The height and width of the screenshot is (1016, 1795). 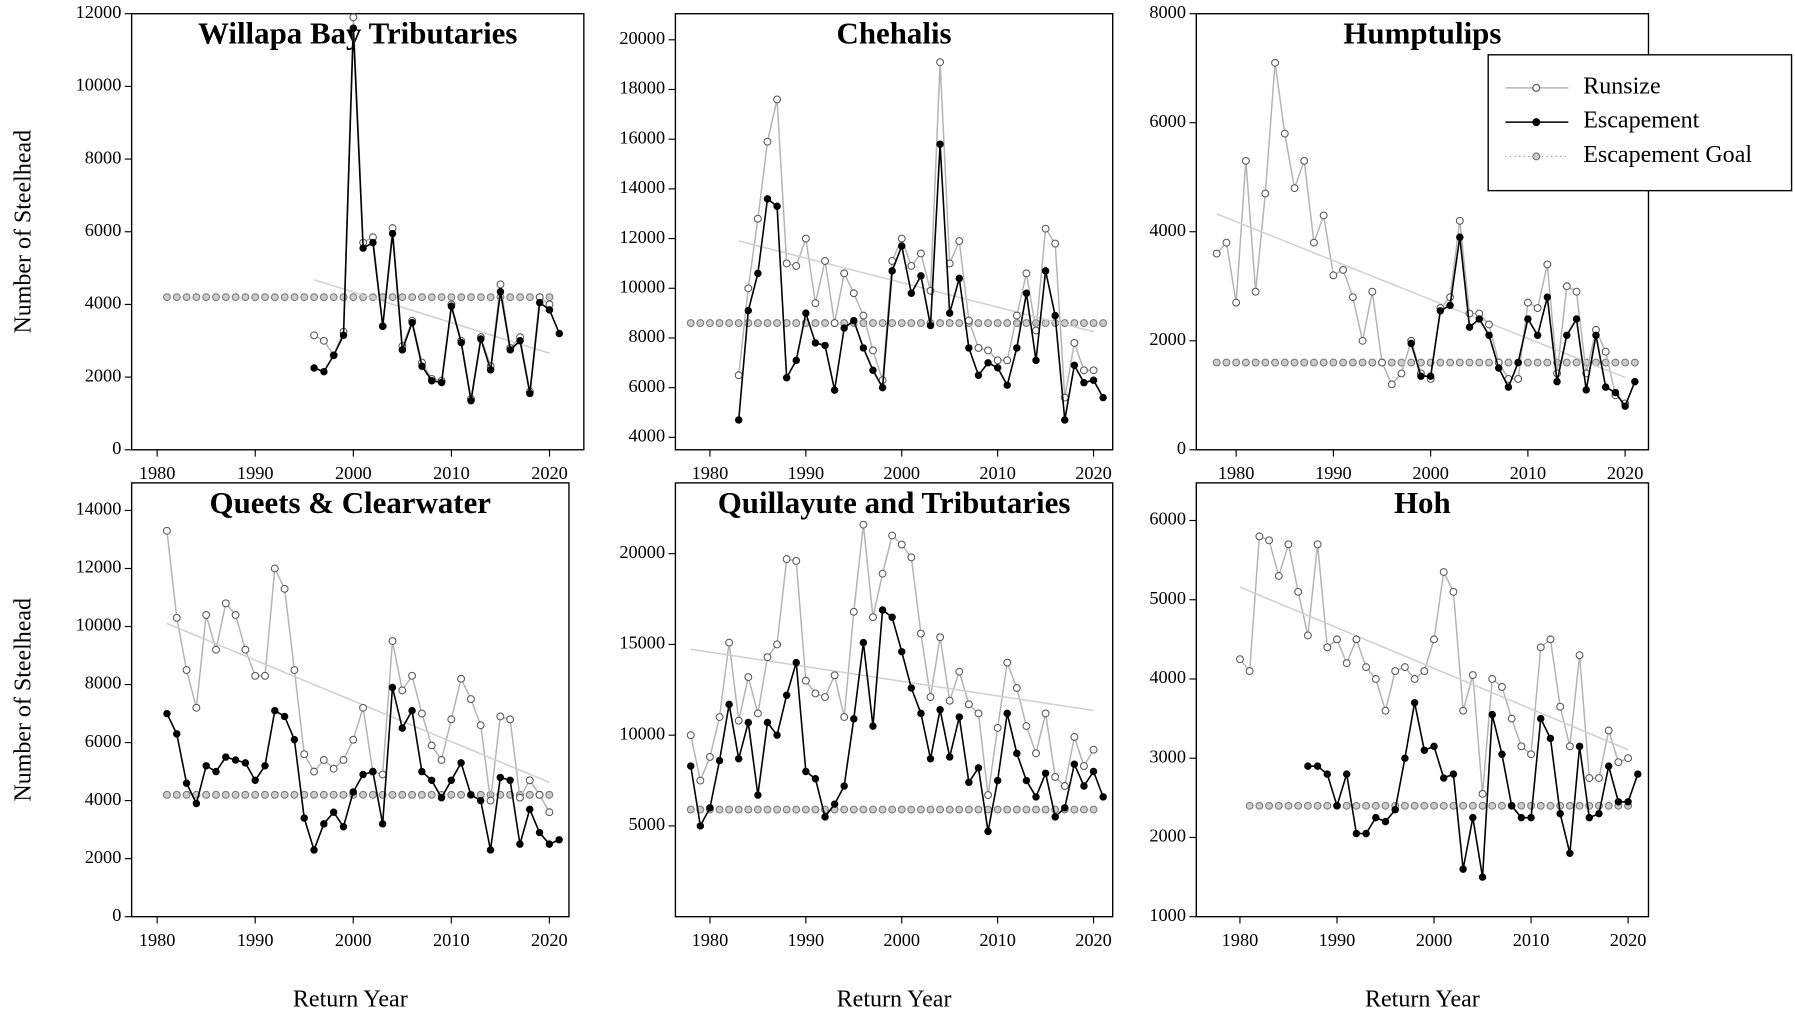 I want to click on y-tick-label: 12000, so click(x=99, y=567).